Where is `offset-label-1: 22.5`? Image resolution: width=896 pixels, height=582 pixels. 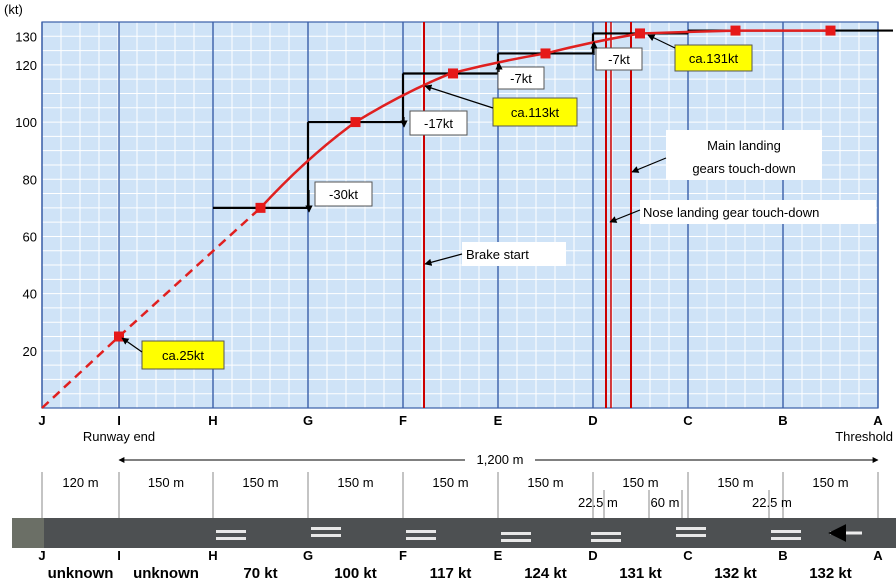 offset-label-1: 22.5 is located at coordinates (590, 502).